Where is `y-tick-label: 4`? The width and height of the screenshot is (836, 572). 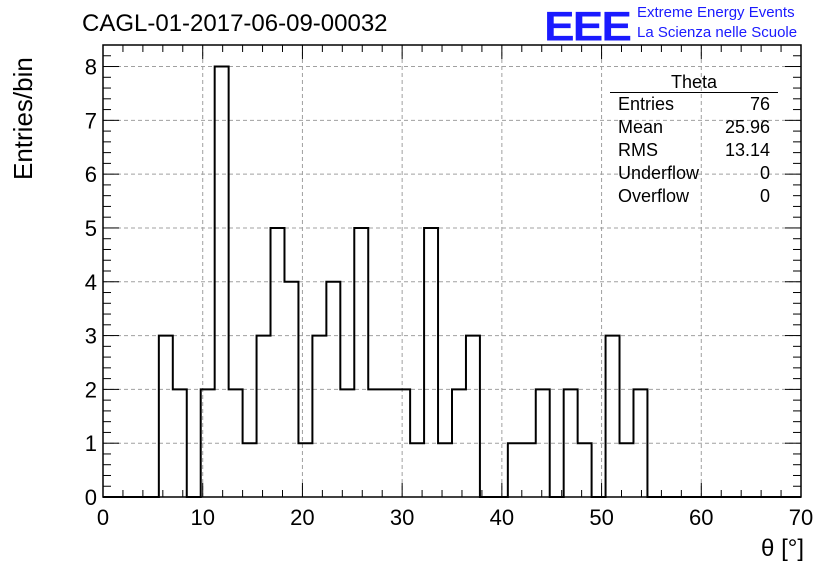 y-tick-label: 4 is located at coordinates (91, 282).